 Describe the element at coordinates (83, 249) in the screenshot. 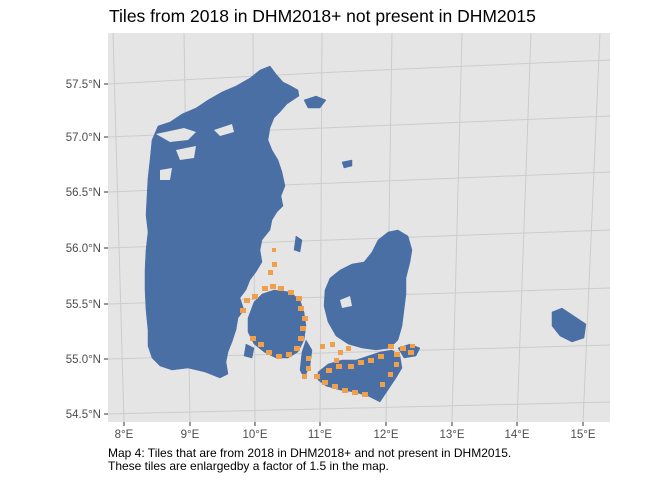

I see `y-tick-label: 56.0°N` at that location.